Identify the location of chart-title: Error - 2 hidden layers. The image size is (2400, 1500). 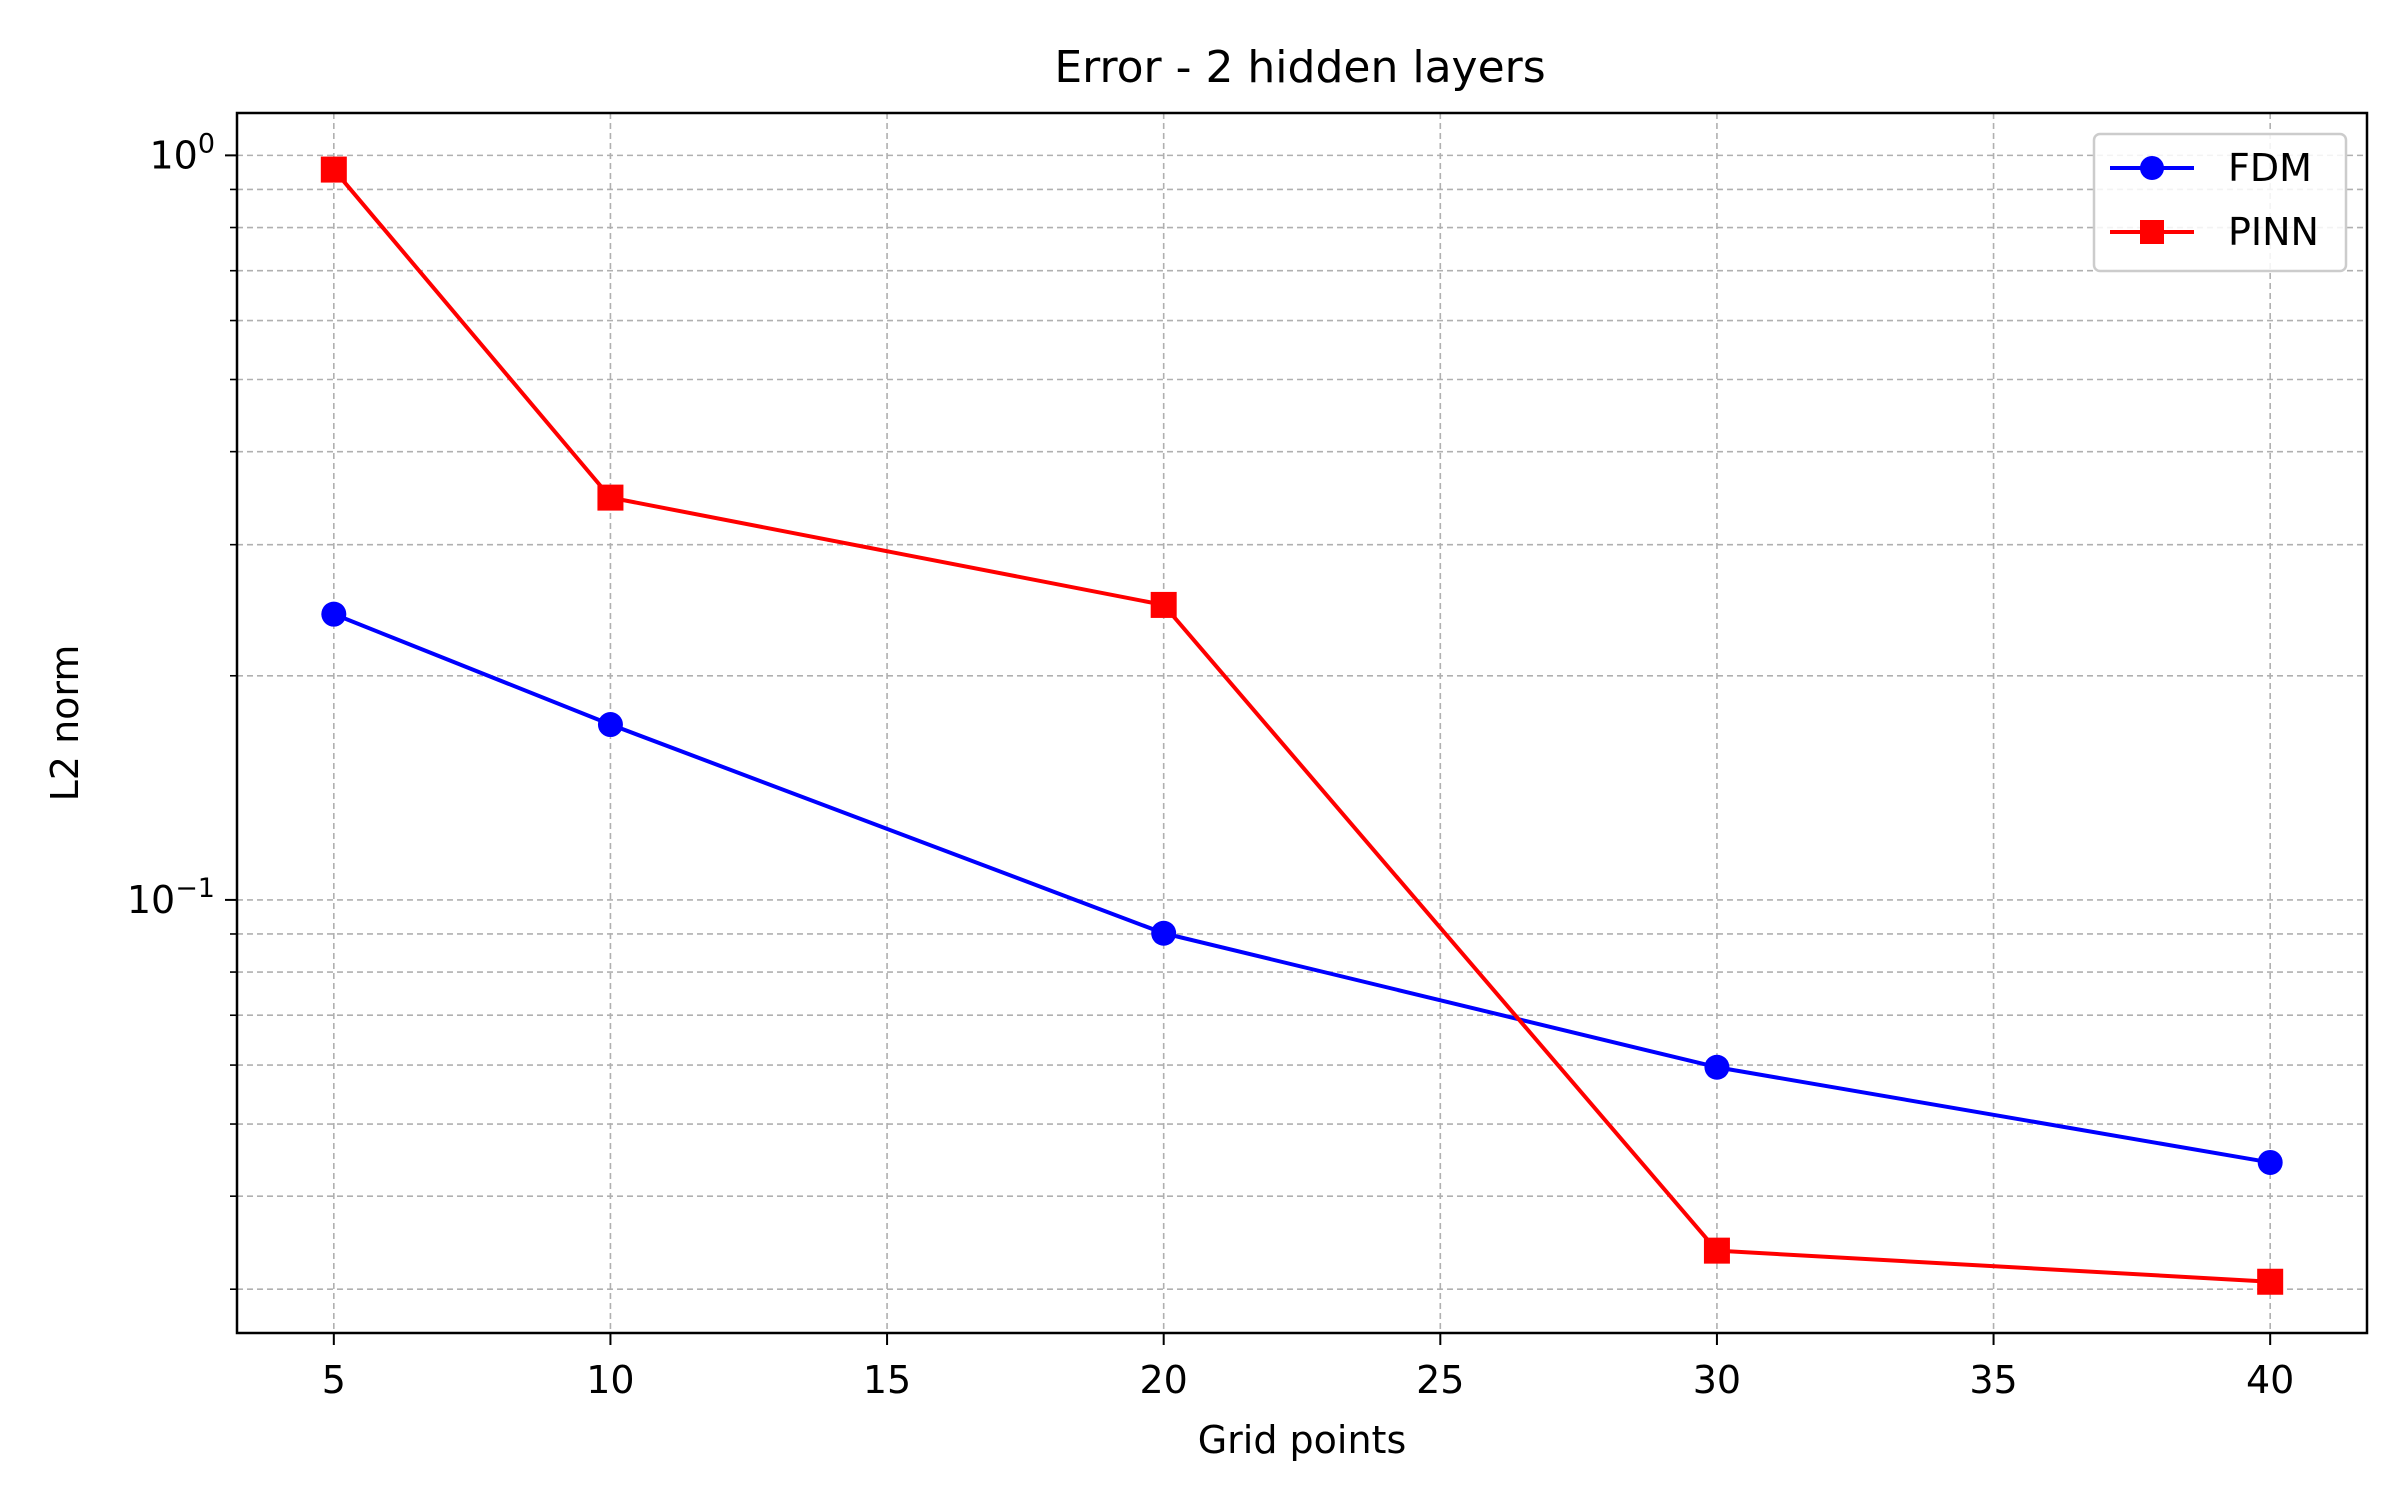
(1299, 67).